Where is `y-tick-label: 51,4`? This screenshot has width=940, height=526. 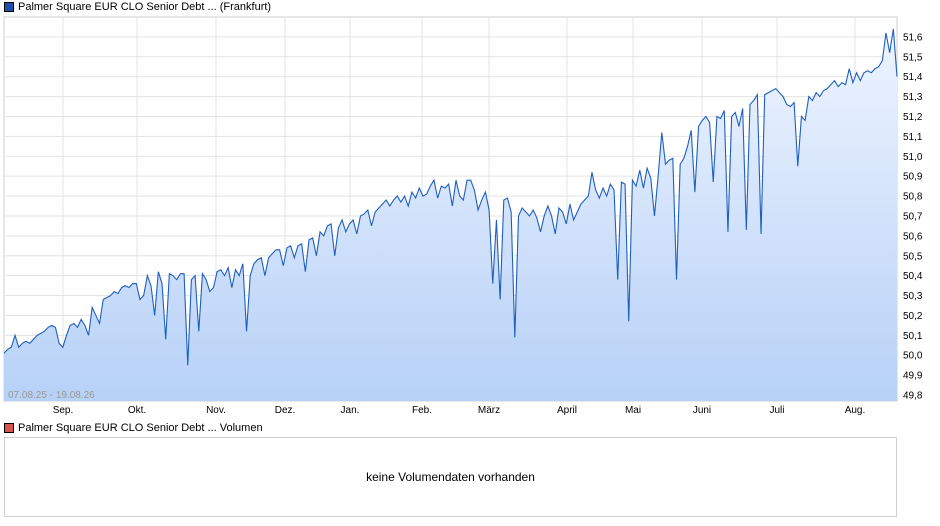 y-tick-label: 51,4 is located at coordinates (913, 77).